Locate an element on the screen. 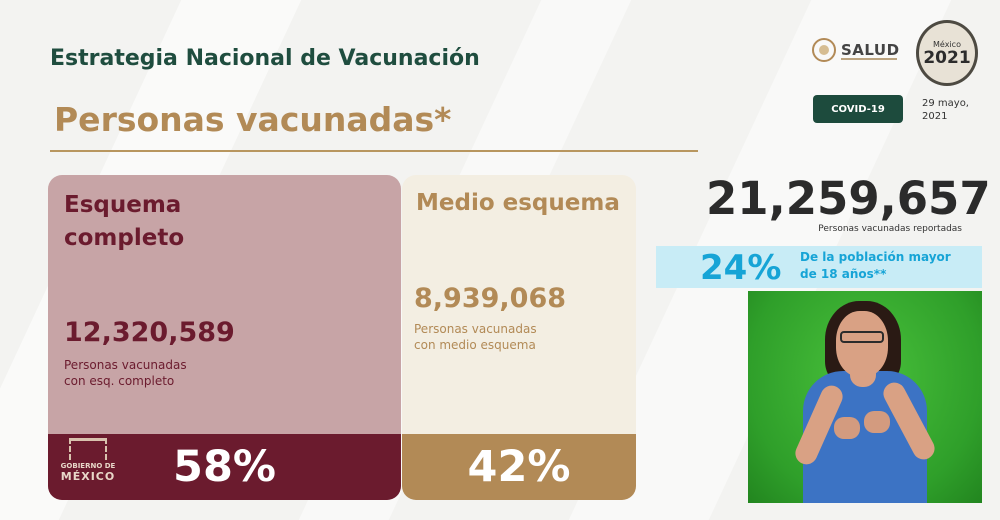 This screenshot has width=1000, height=520. date-line-2: 2021 is located at coordinates (935, 116).